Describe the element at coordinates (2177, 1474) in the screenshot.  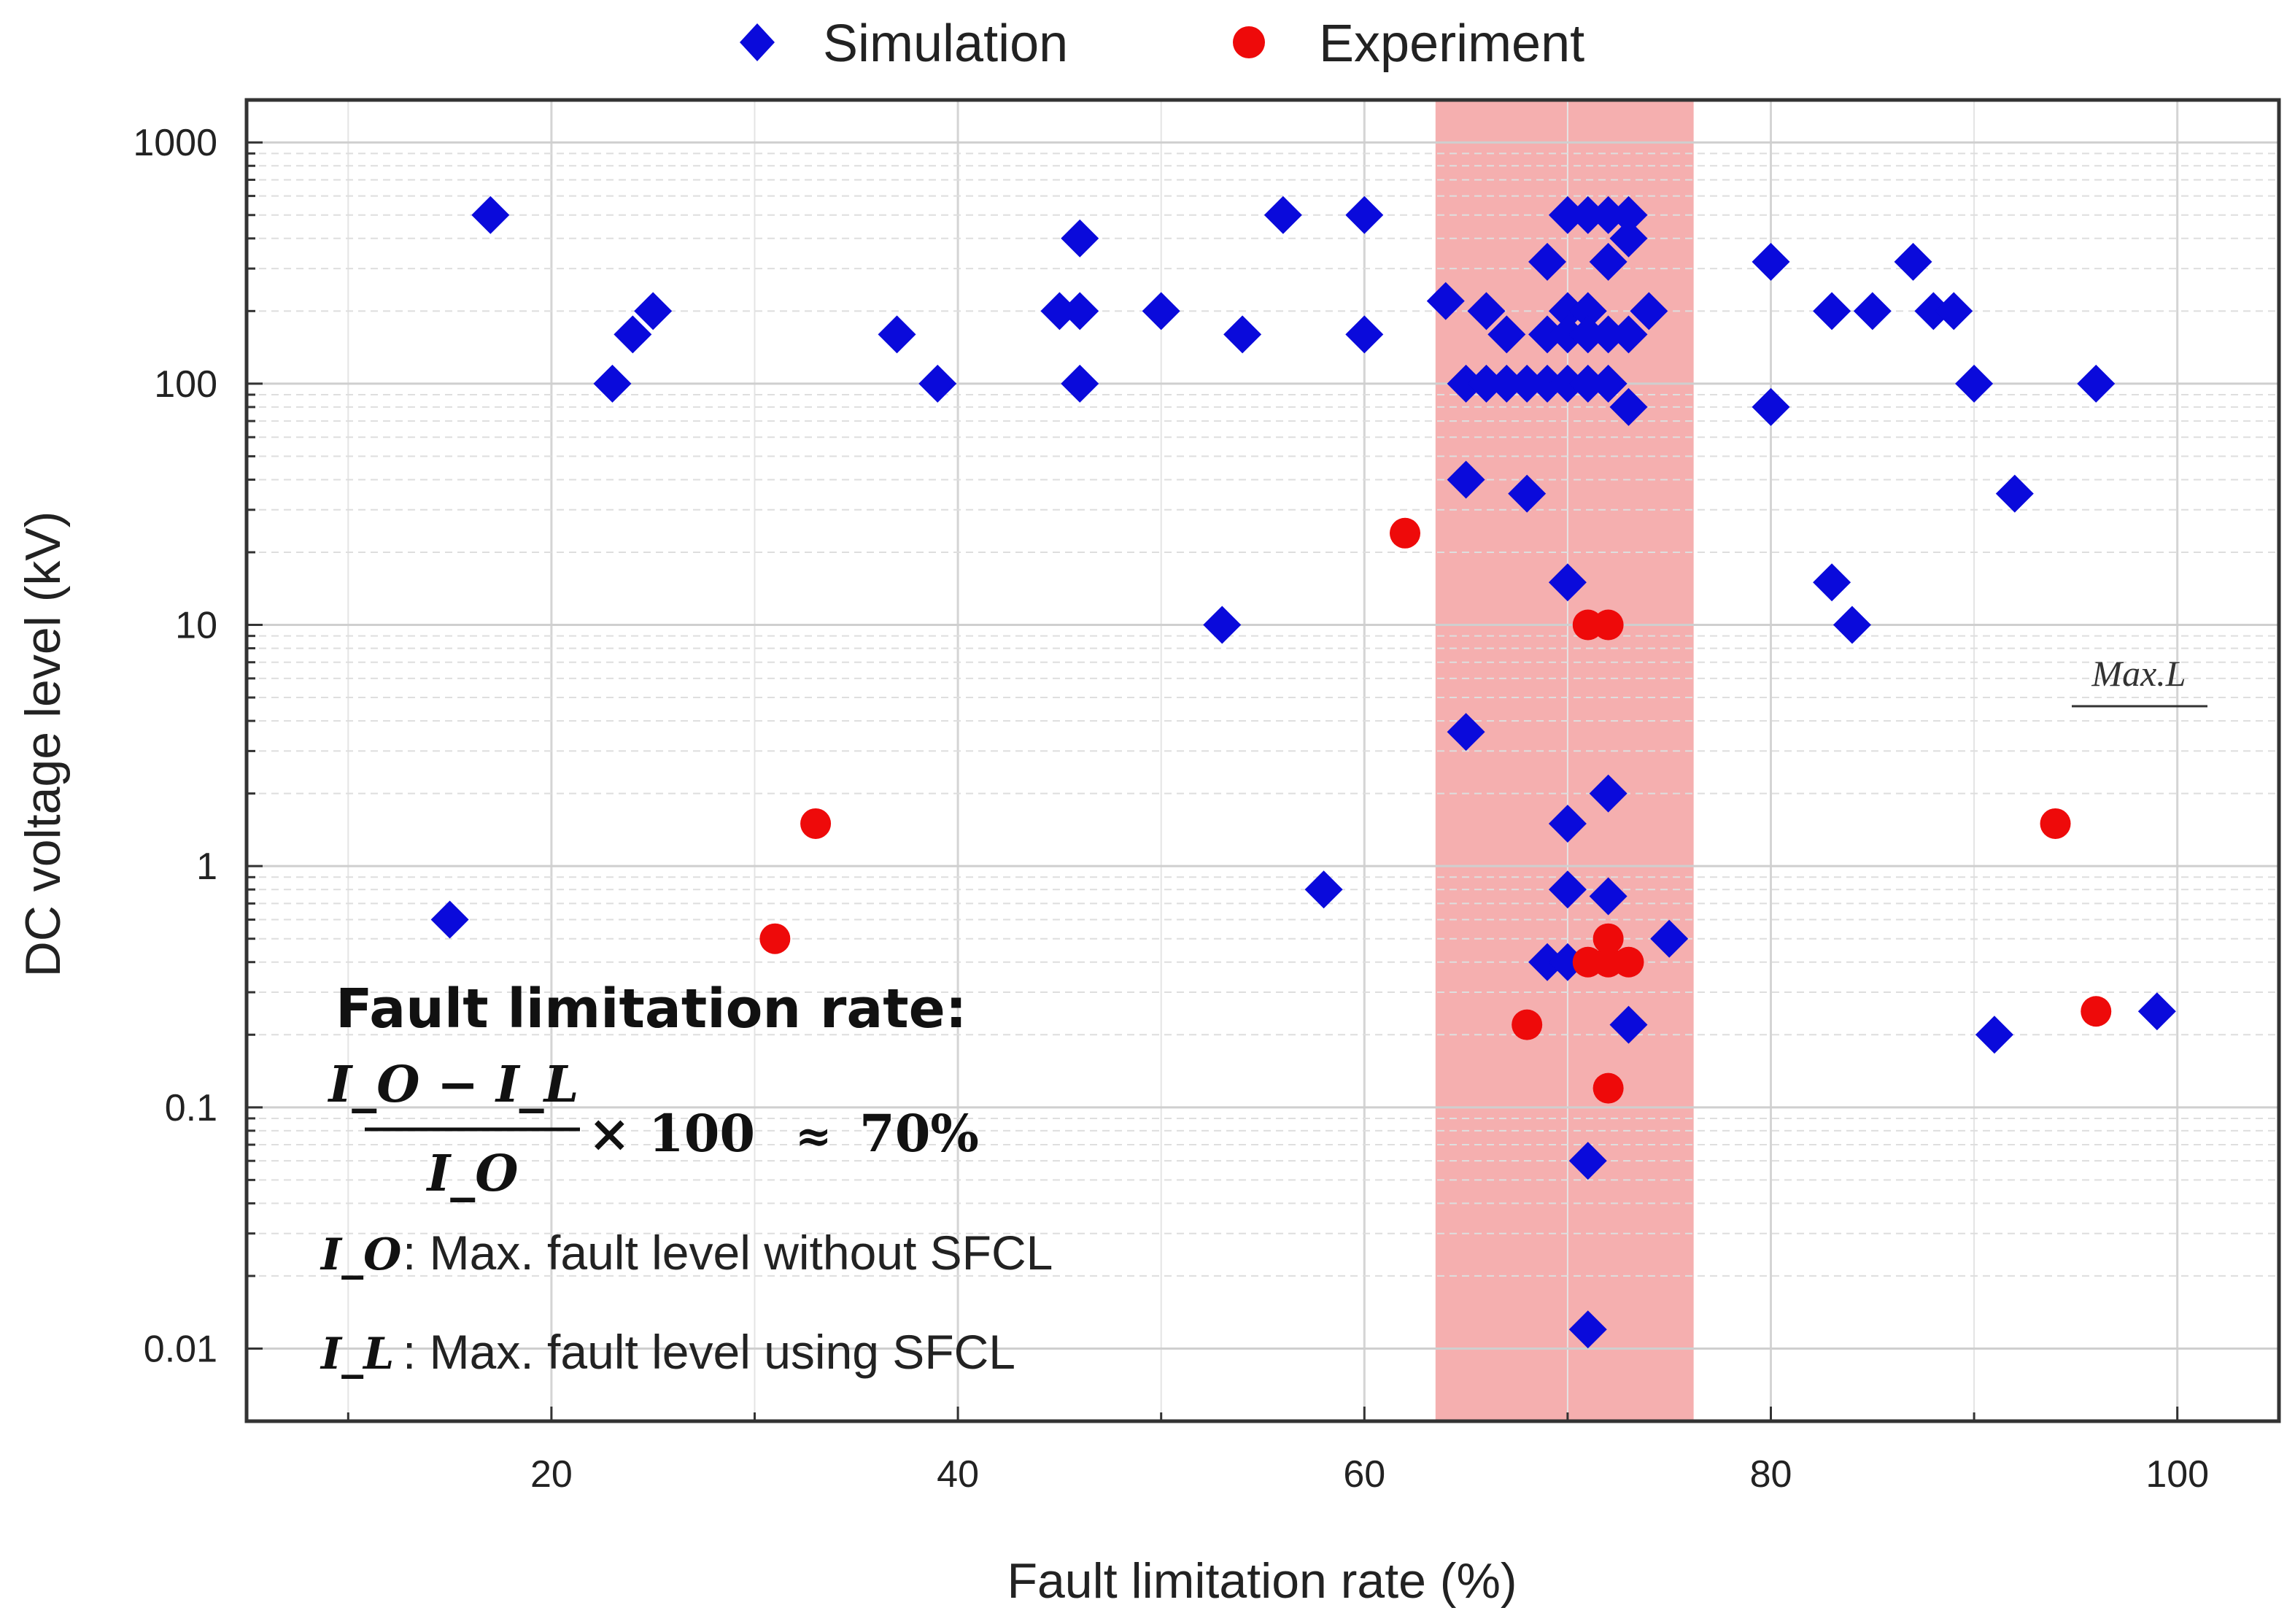
I see `x-tick-label: 100` at that location.